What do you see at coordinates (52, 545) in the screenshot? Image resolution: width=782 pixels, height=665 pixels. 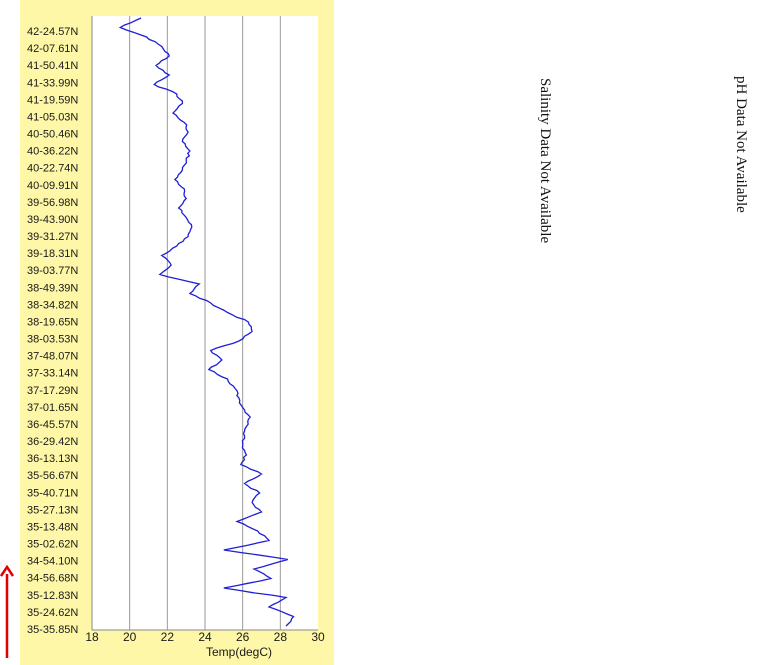 I see `y-tick-label: 35-02.62N` at bounding box center [52, 545].